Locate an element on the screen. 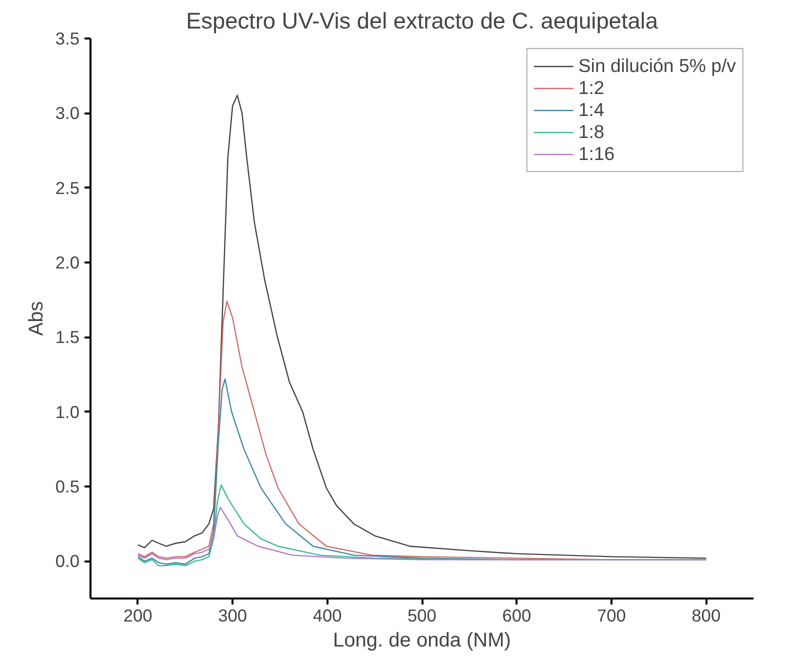  legend-label: 1:4 is located at coordinates (591, 110).